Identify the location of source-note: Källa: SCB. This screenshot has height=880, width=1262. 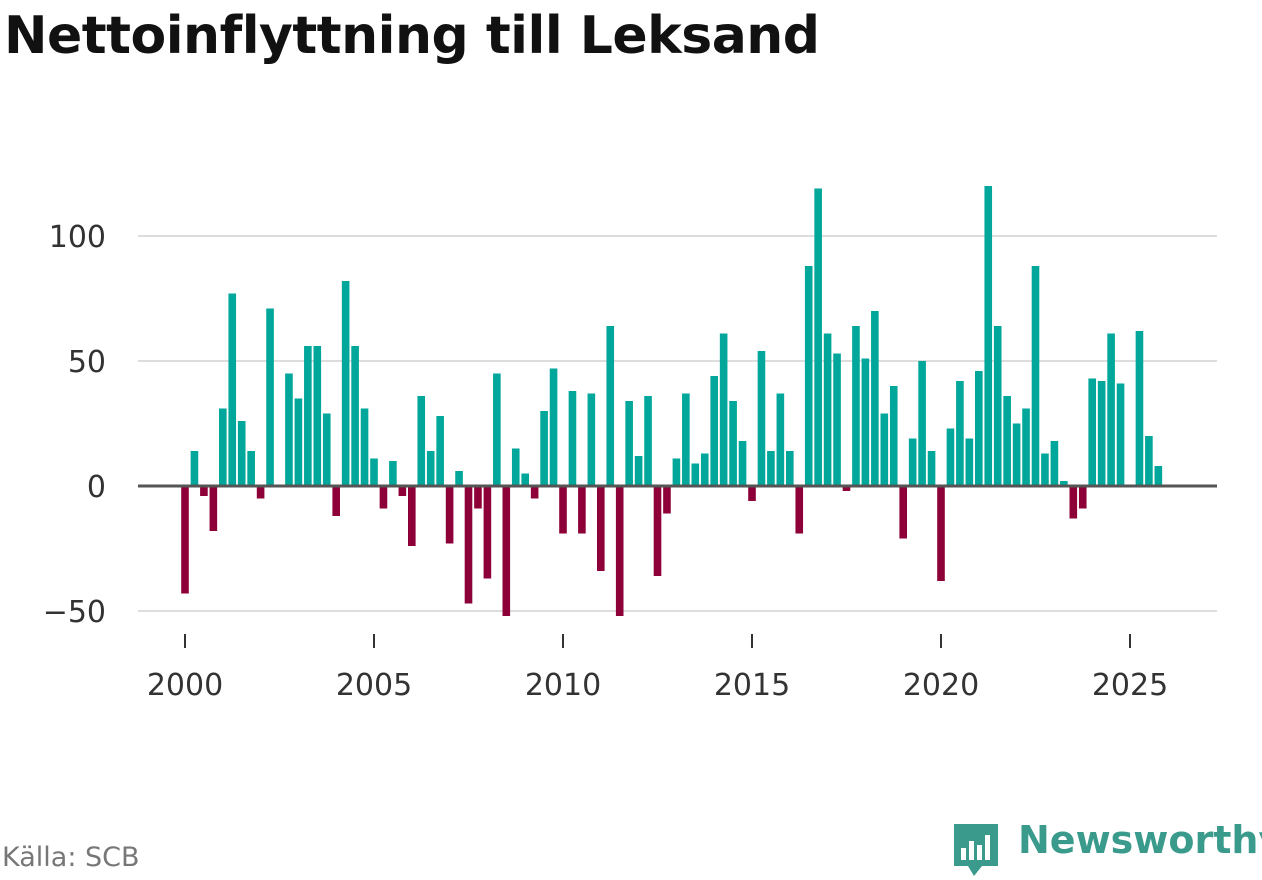
(71, 857).